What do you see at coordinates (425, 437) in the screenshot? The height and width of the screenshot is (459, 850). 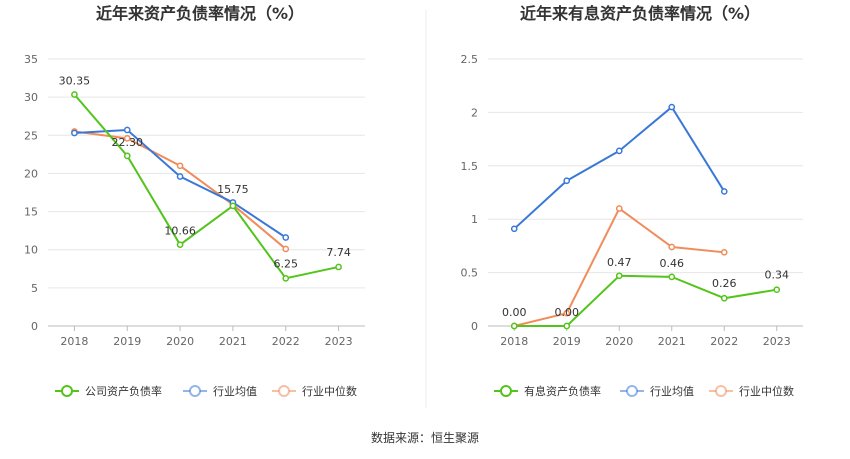 I see `data-source: 数据来源：恒生聚源` at bounding box center [425, 437].